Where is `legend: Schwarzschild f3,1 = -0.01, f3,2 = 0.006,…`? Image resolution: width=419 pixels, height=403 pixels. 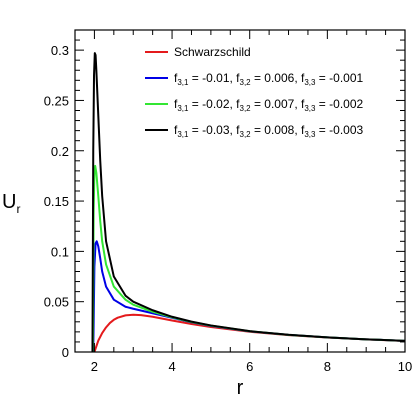
legend: Schwarzschild f3,1 = -0.01, f3,2 = 0.006,… is located at coordinates (254, 92).